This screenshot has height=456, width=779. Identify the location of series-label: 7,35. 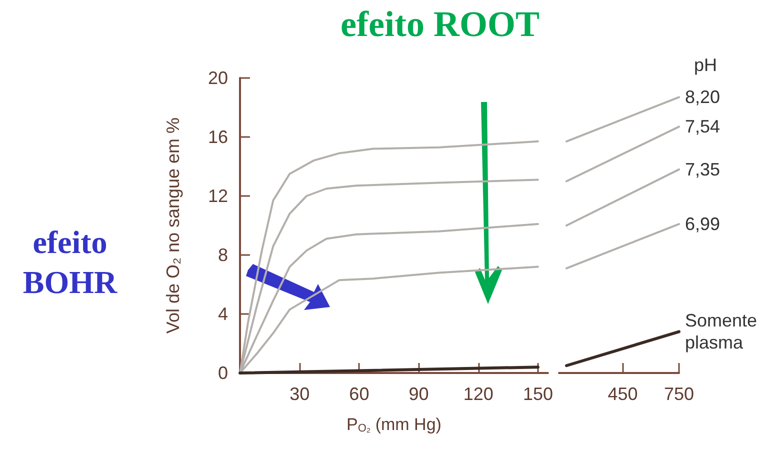
(702, 169).